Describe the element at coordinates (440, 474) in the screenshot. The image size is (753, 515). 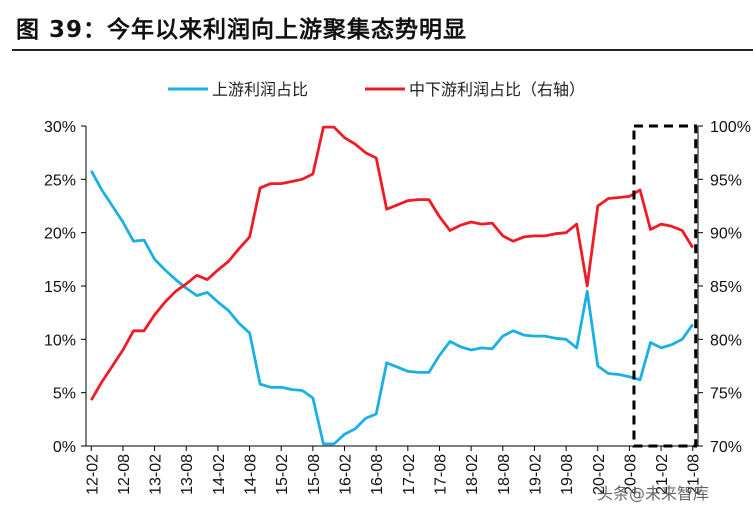
I see `x-tick-label: 17-08` at that location.